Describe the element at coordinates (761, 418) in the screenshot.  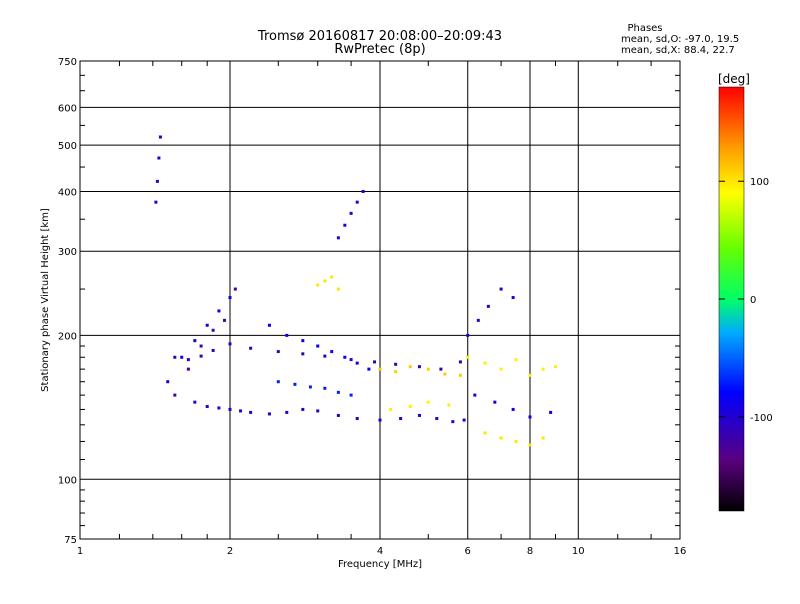
I see `colorbar-tick-label: -100` at that location.